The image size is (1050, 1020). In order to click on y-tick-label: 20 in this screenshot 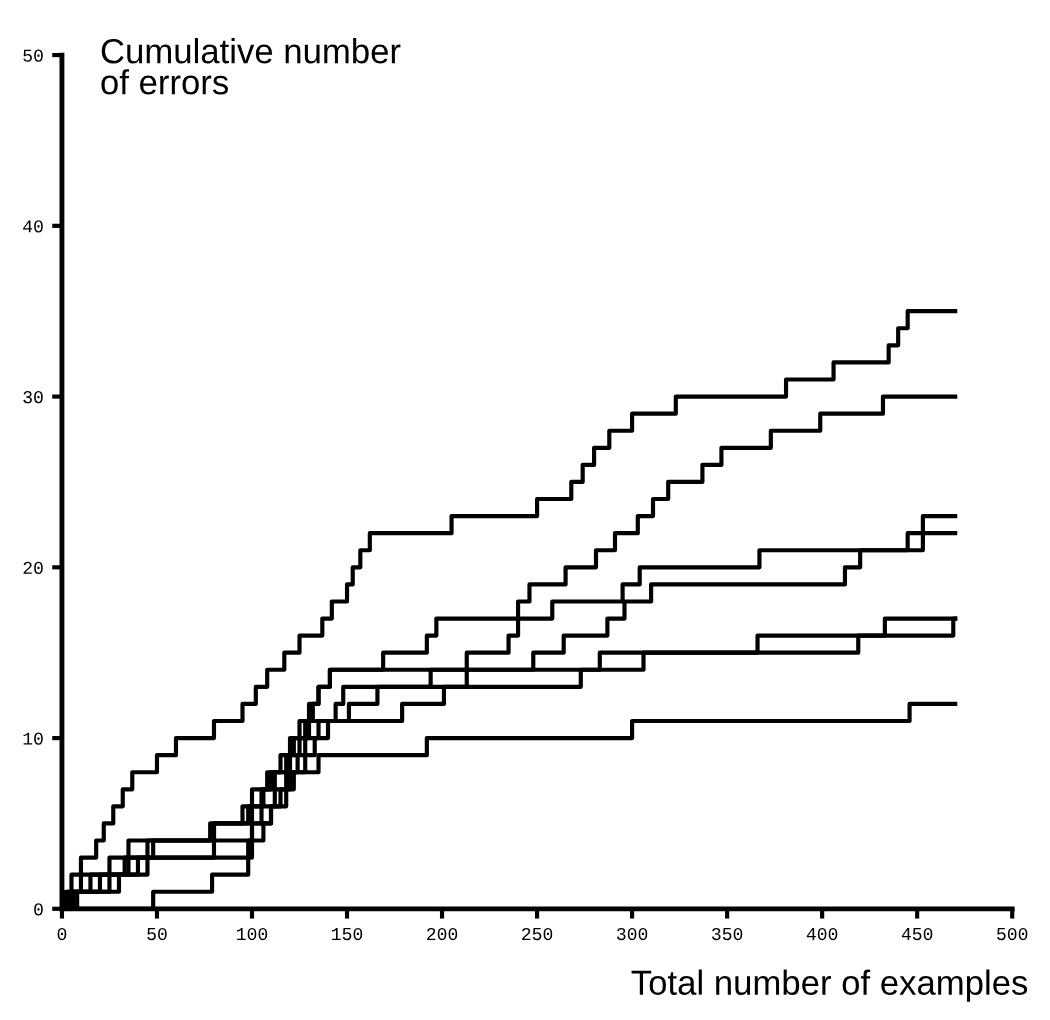, I will do `click(33, 568)`.